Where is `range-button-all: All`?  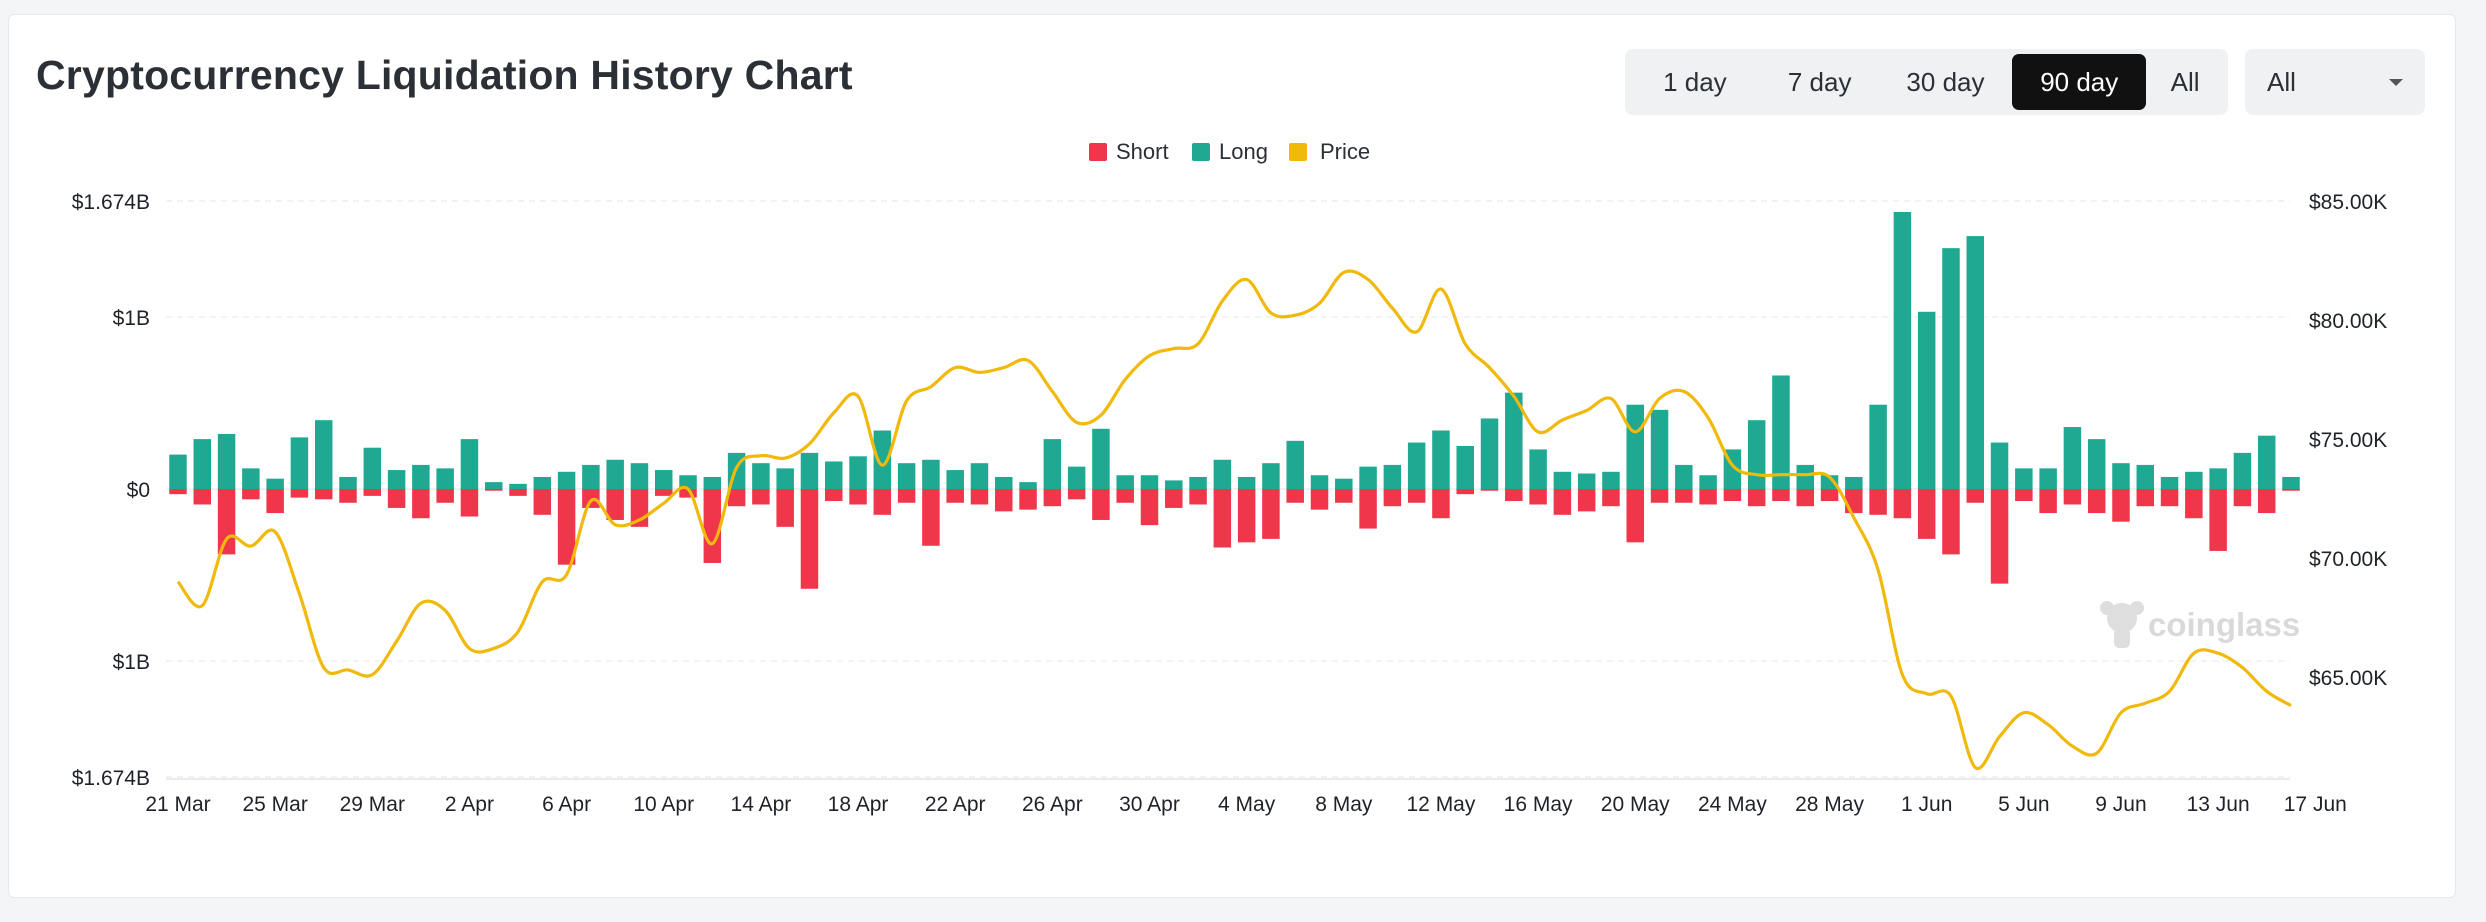 range-button-all: All is located at coordinates (2185, 81).